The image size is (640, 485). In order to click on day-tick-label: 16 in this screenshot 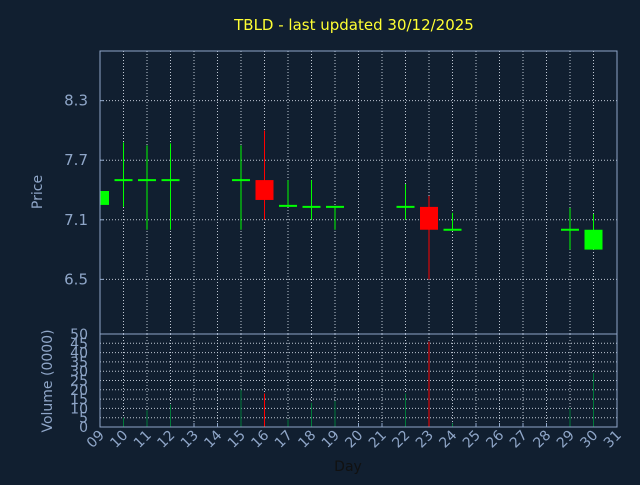, I will do `click(260, 439)`.